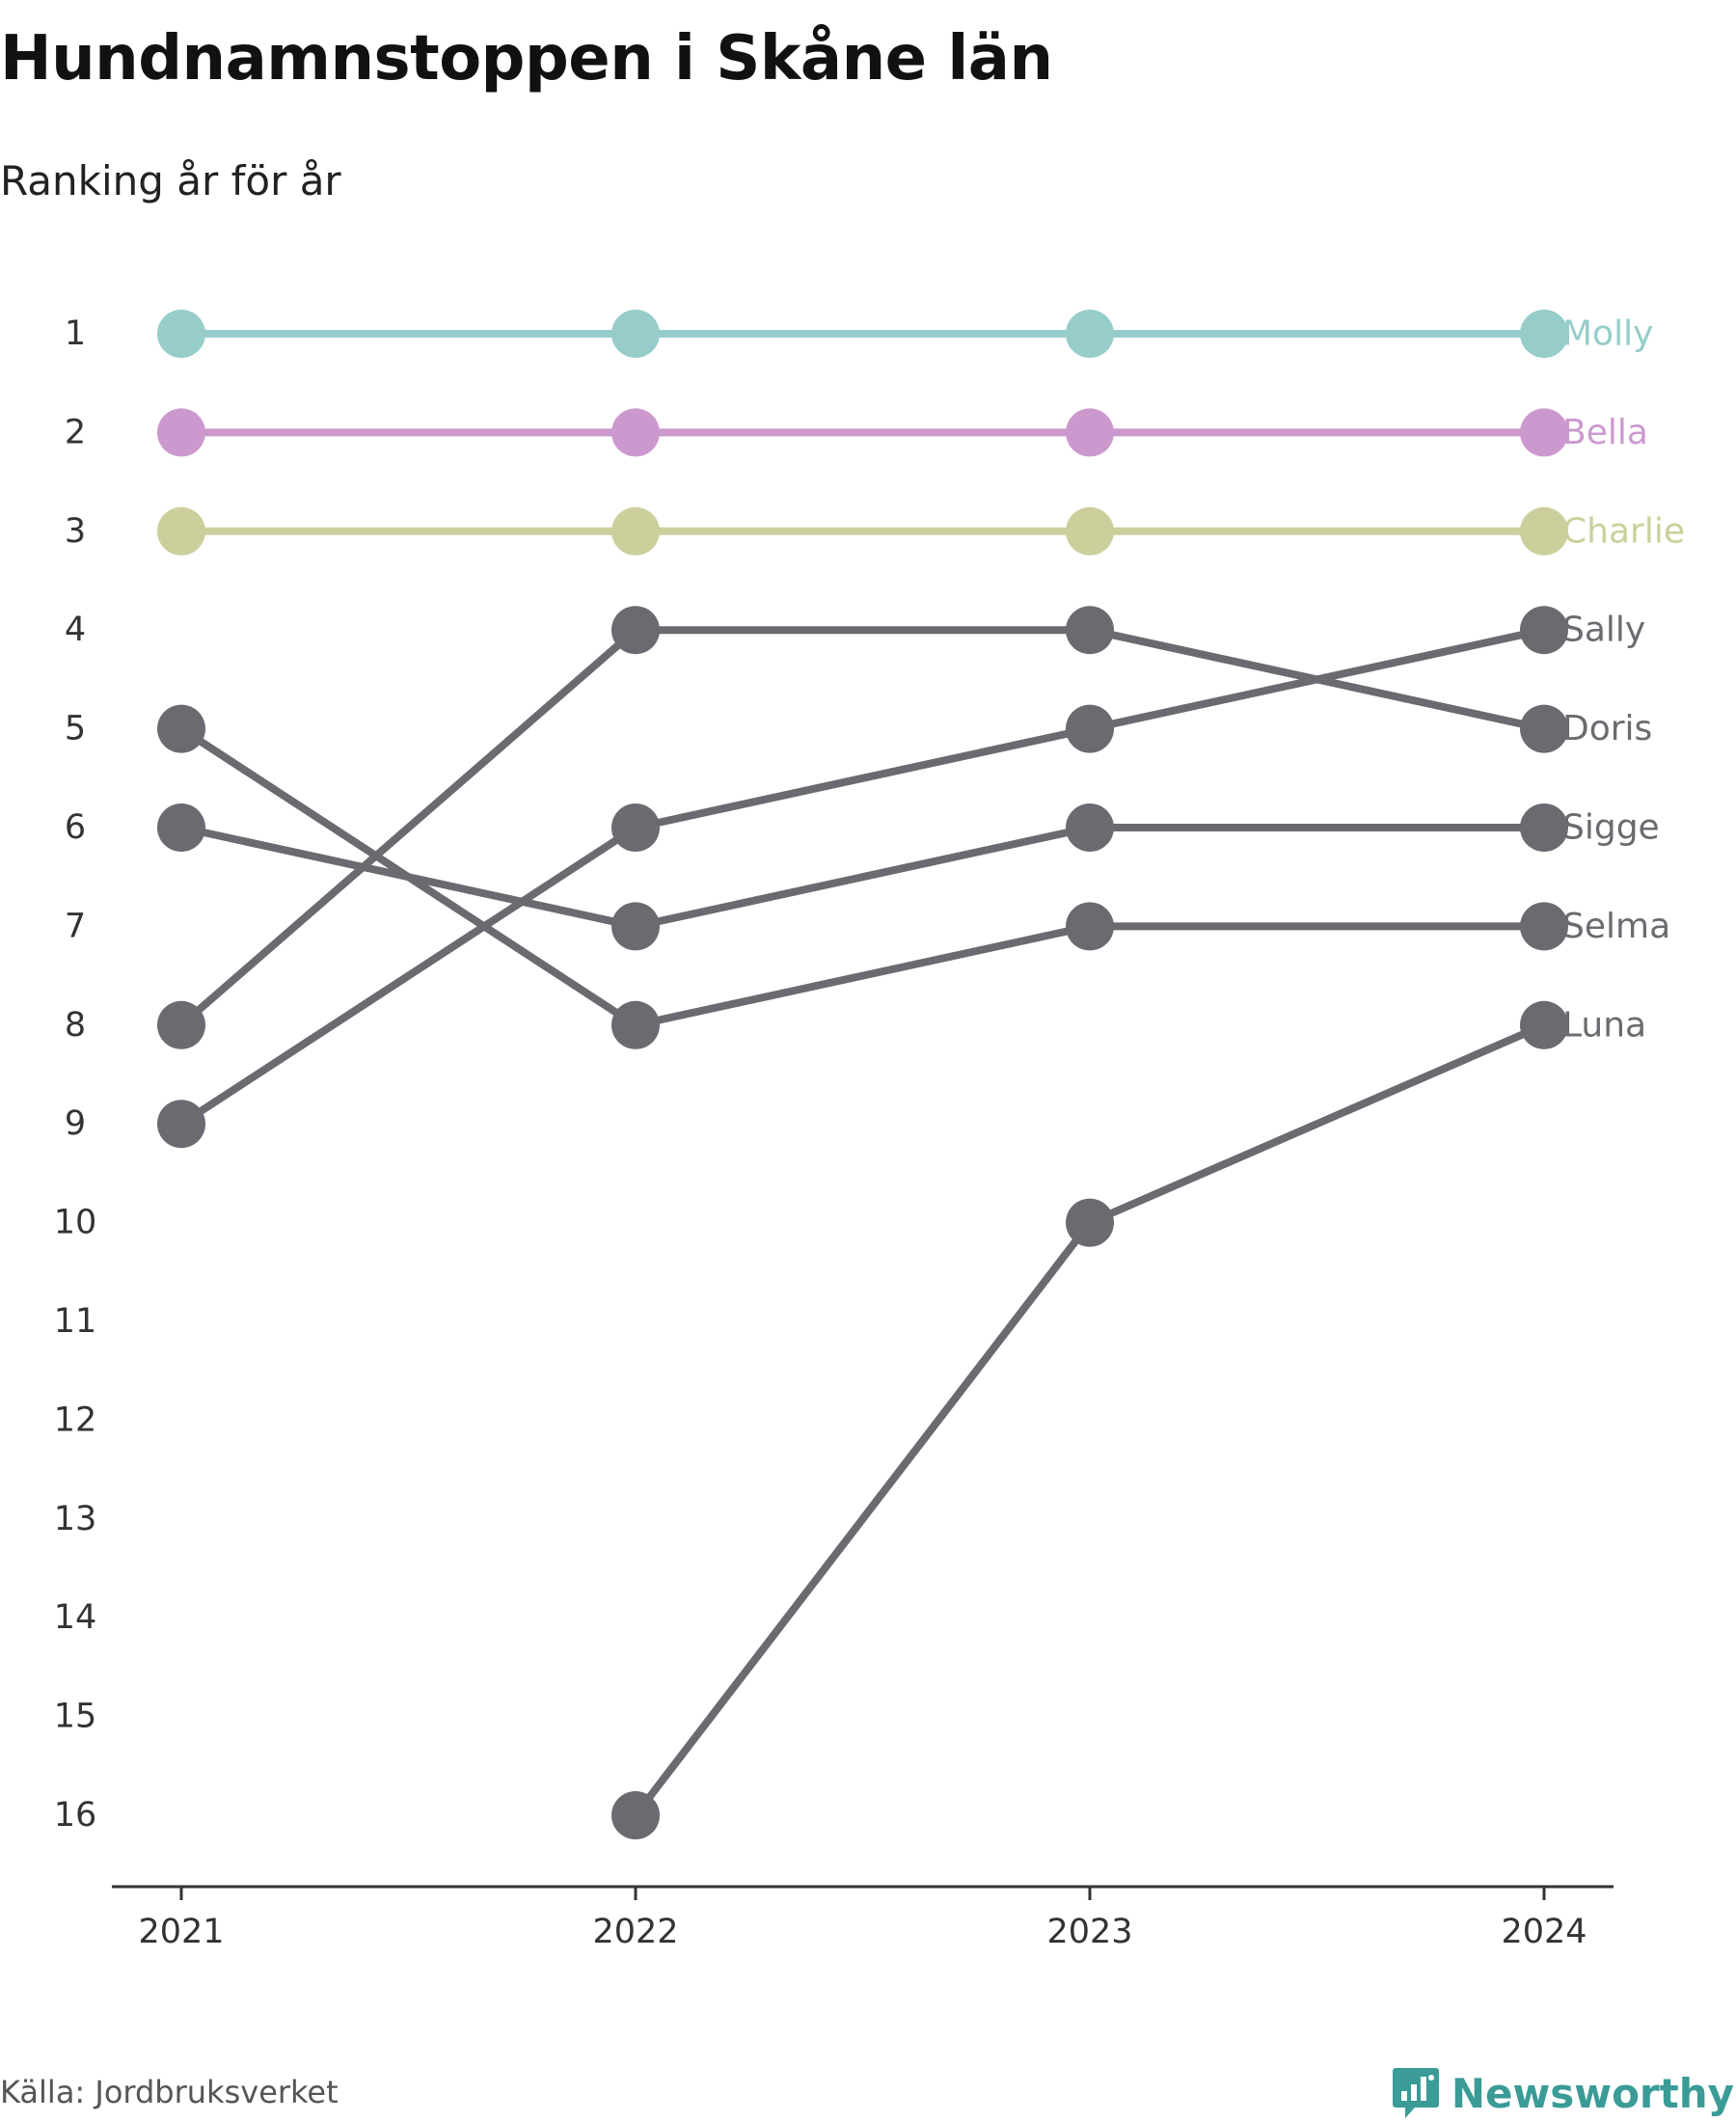 This screenshot has width=1736, height=2122. I want to click on y-tick-label: 14, so click(75, 1618).